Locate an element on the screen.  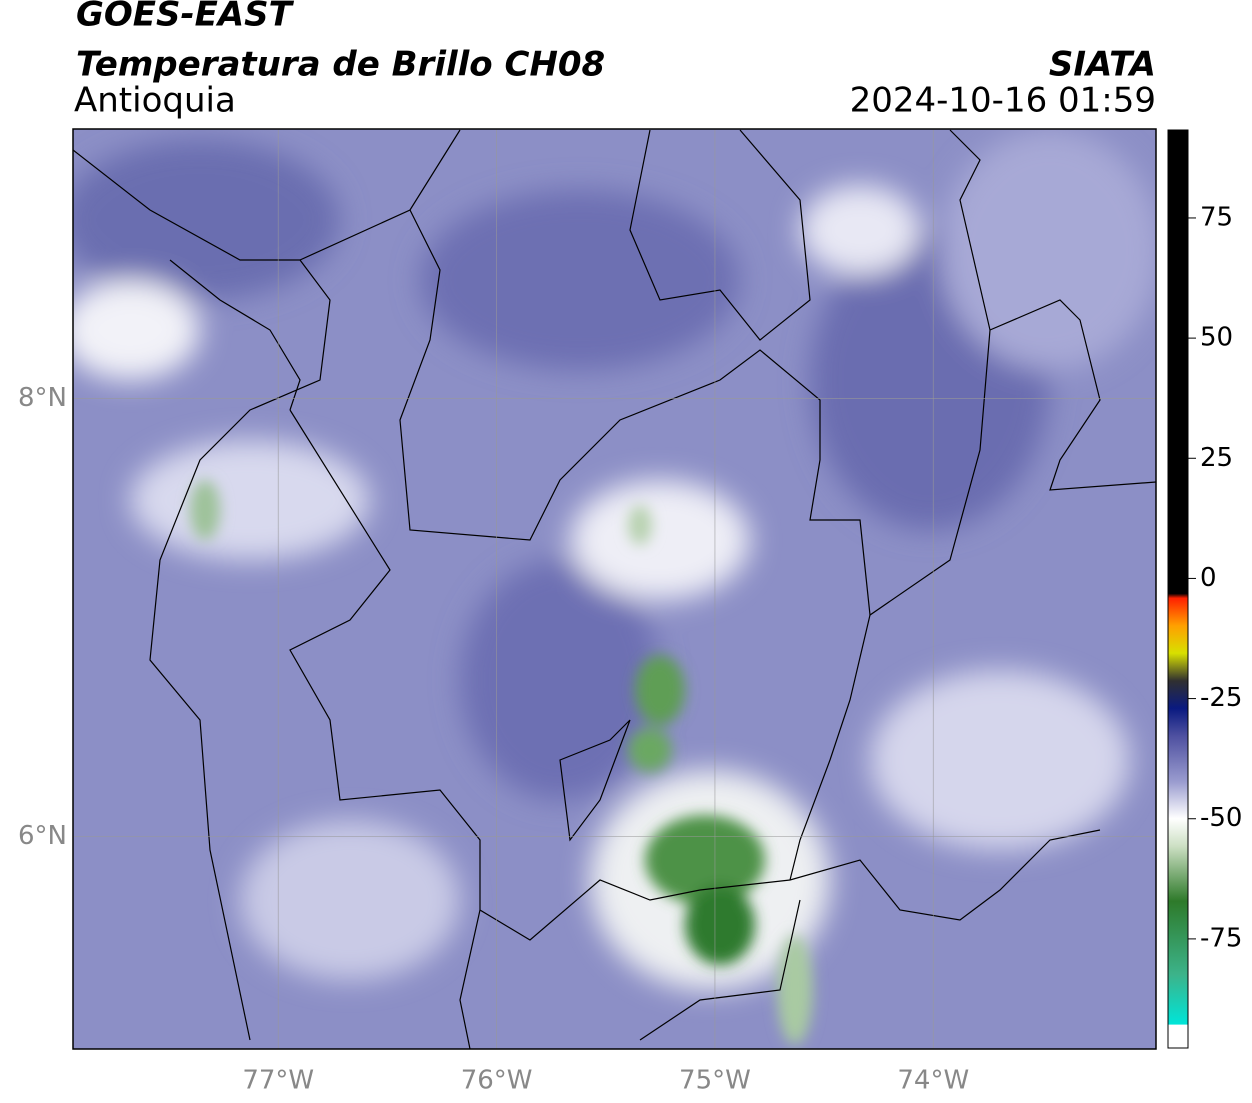
colorbar is located at coordinates (1178, 589).